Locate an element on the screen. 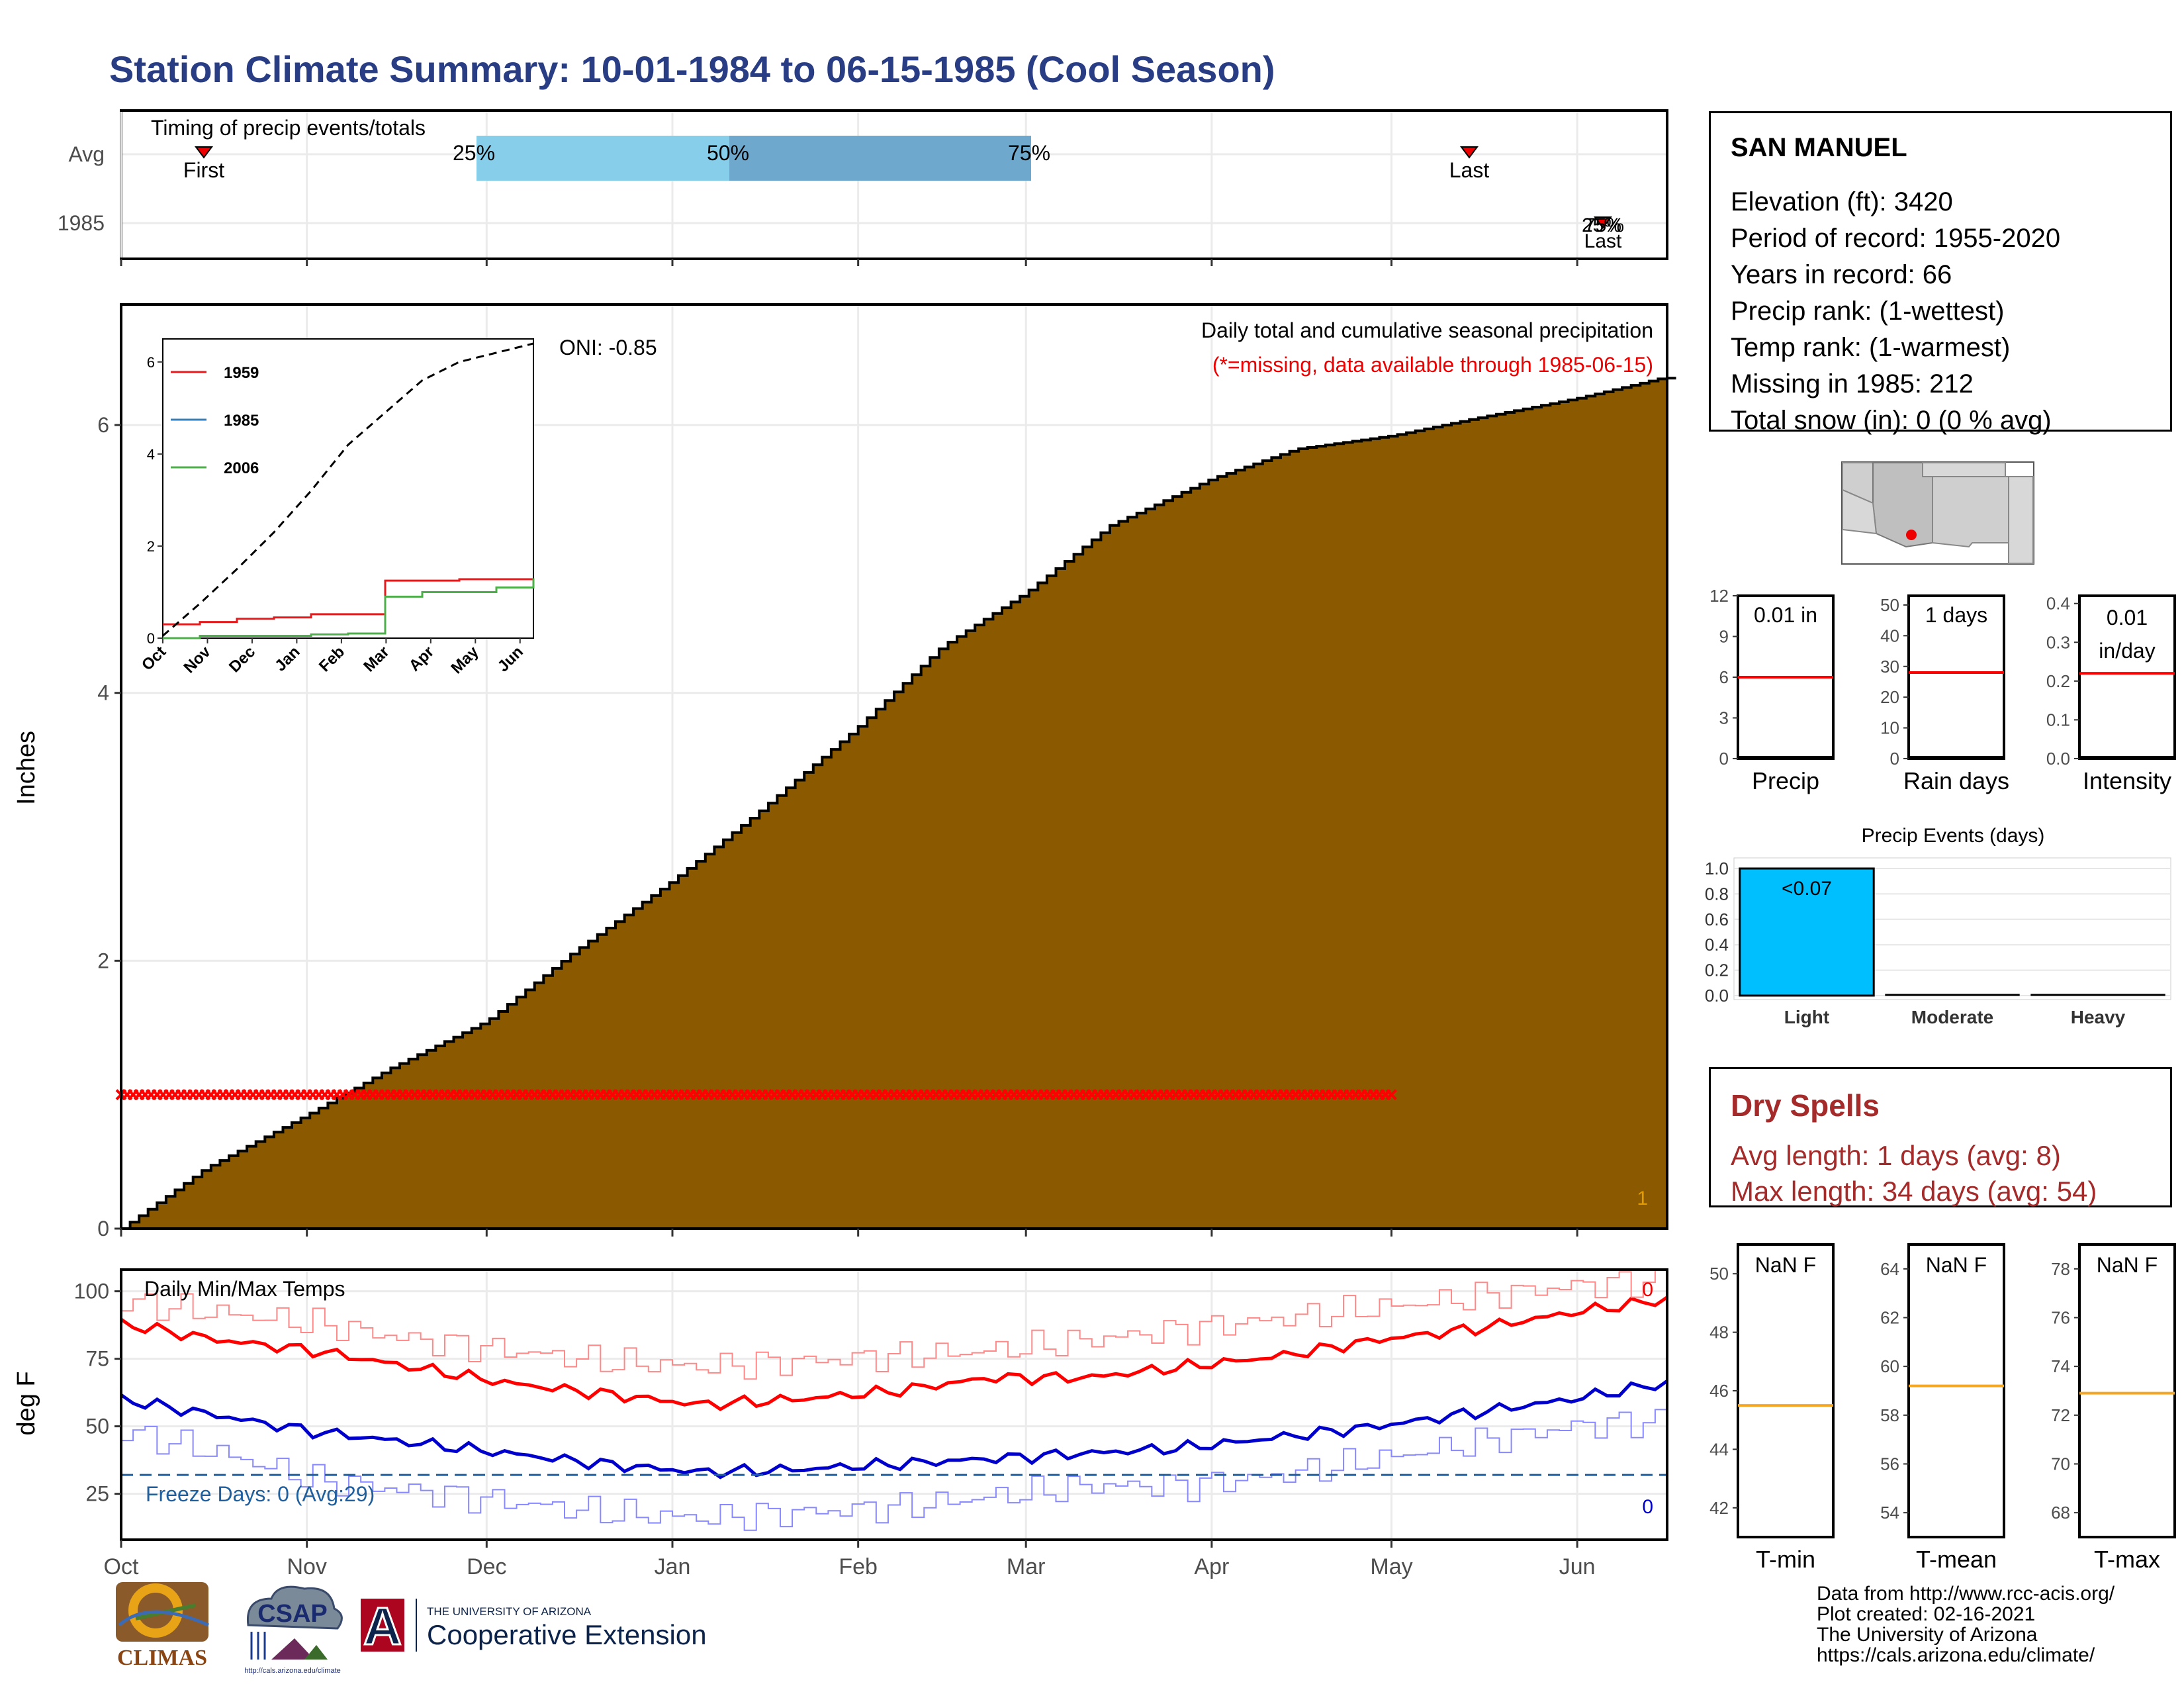 The height and width of the screenshot is (1688, 2184). avg-first-label: First is located at coordinates (203, 170).